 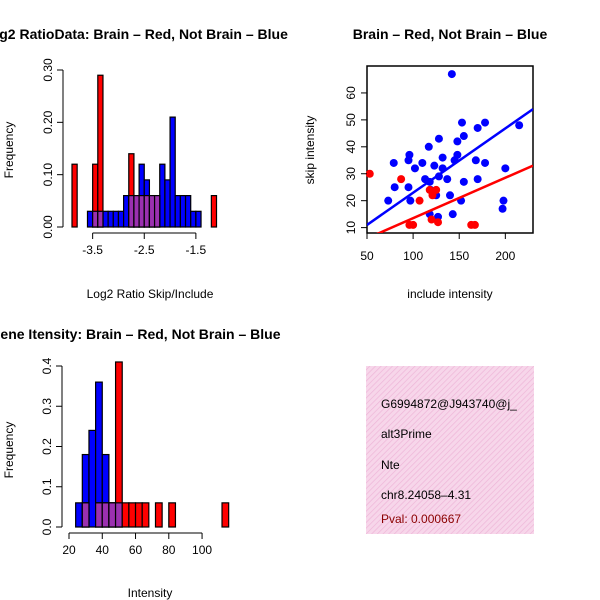 I want to click on x-tick-label: 40, so click(x=103, y=550).